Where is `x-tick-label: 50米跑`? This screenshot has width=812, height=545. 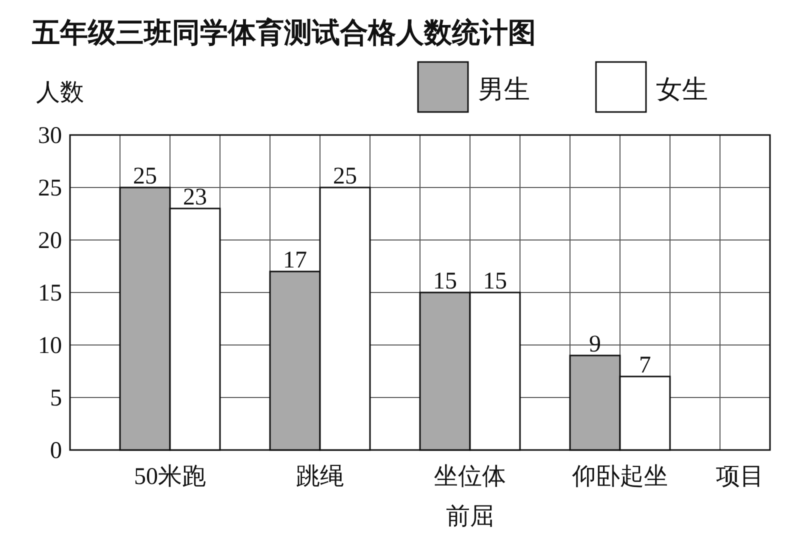 x-tick-label: 50米跑 is located at coordinates (170, 477).